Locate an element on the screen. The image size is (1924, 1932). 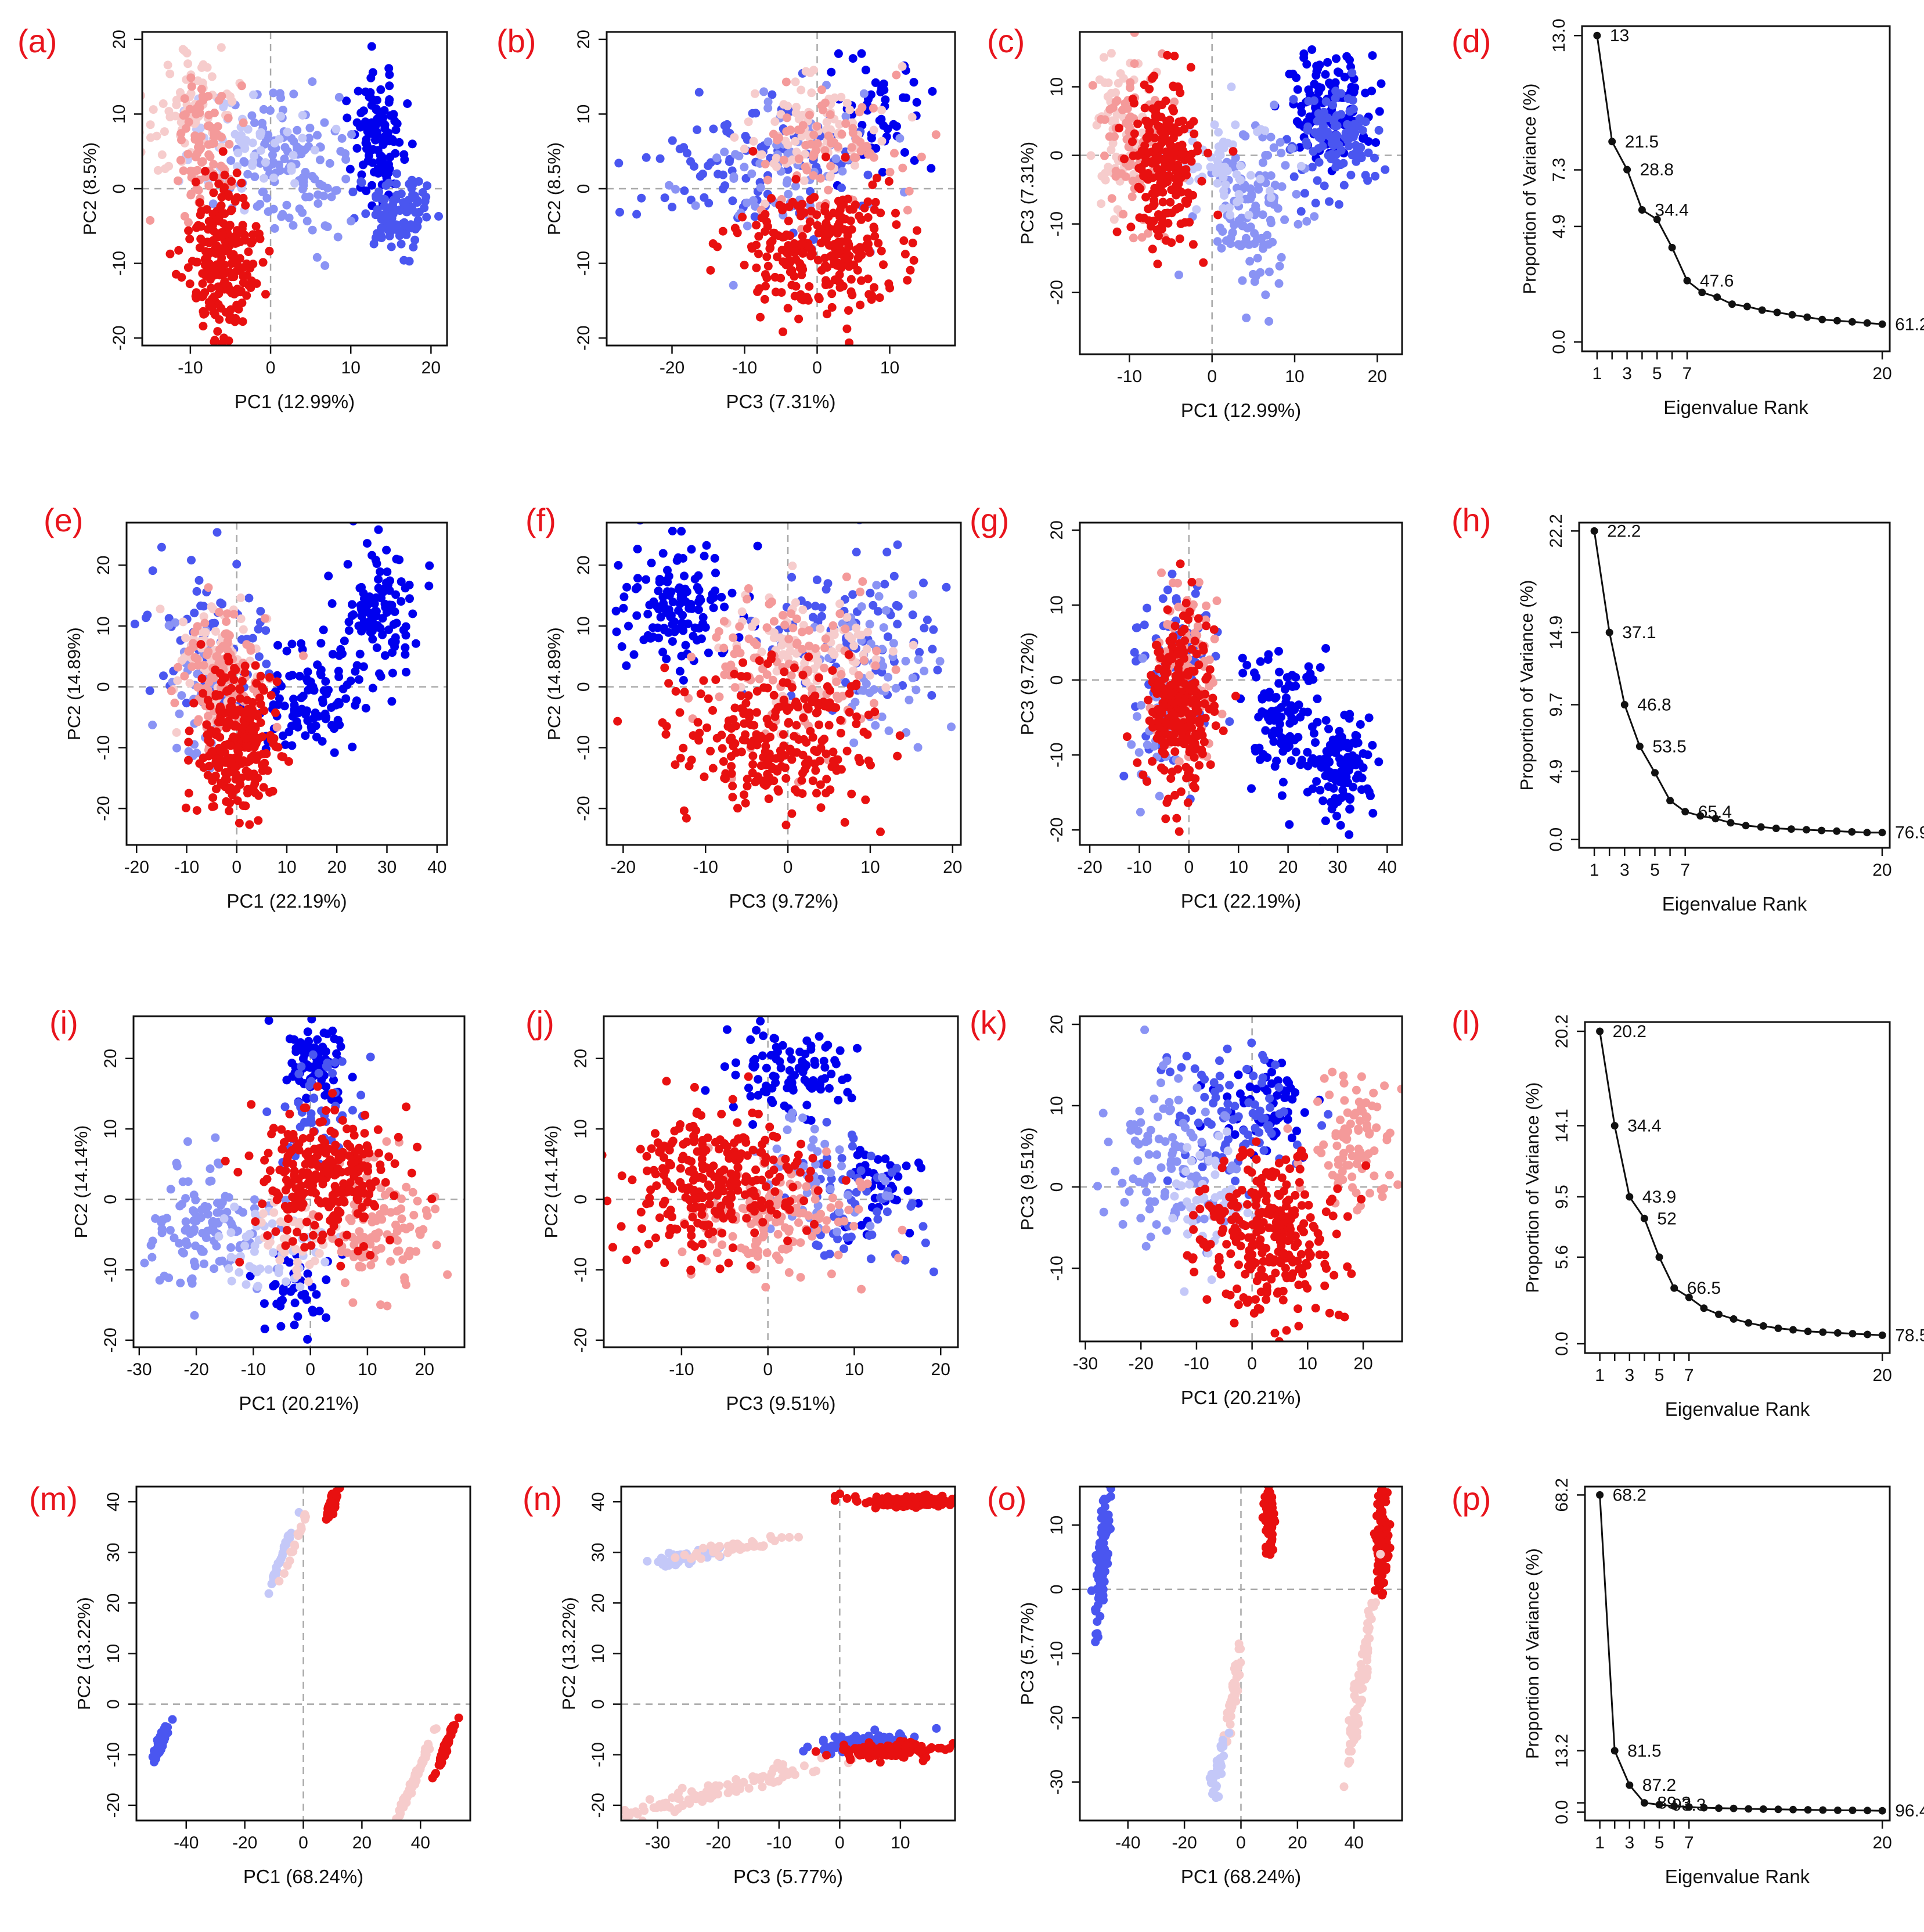
x-tick-label: 0 is located at coordinates (1189, 867).